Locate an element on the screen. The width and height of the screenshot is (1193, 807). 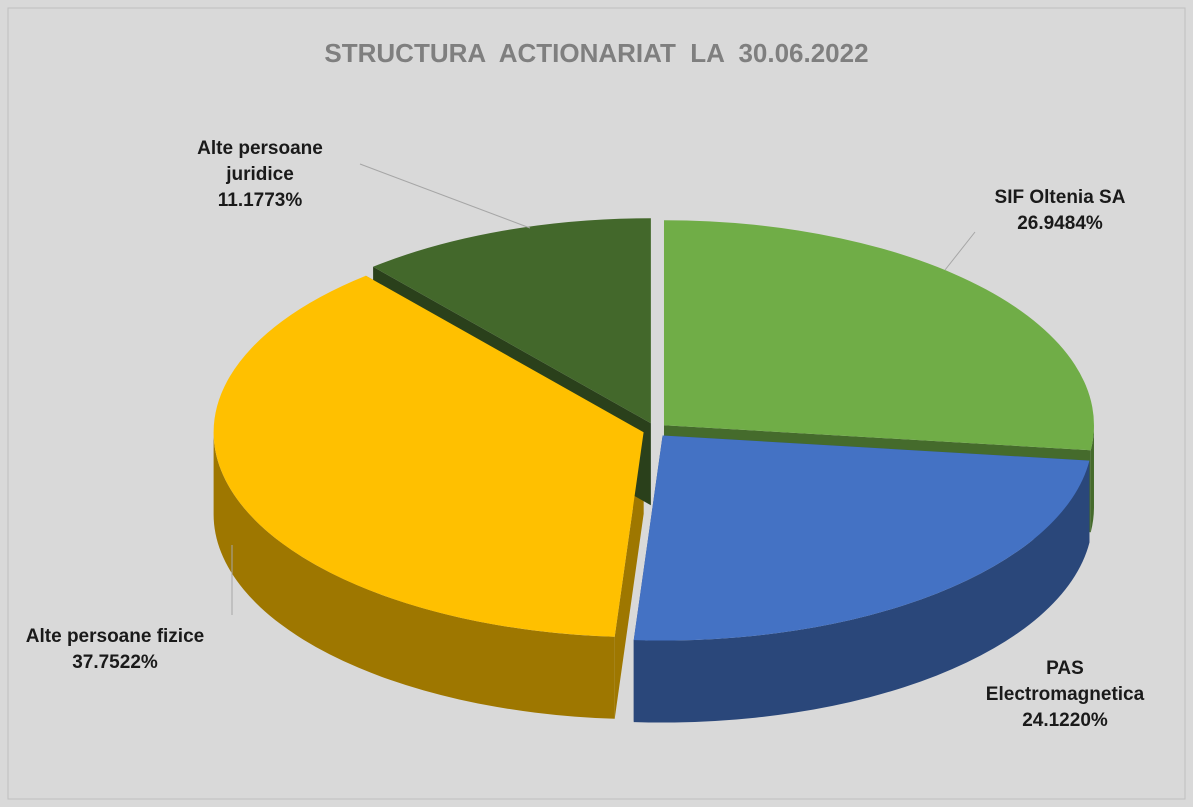
label-value: 26.9484% is located at coordinates (1060, 223).